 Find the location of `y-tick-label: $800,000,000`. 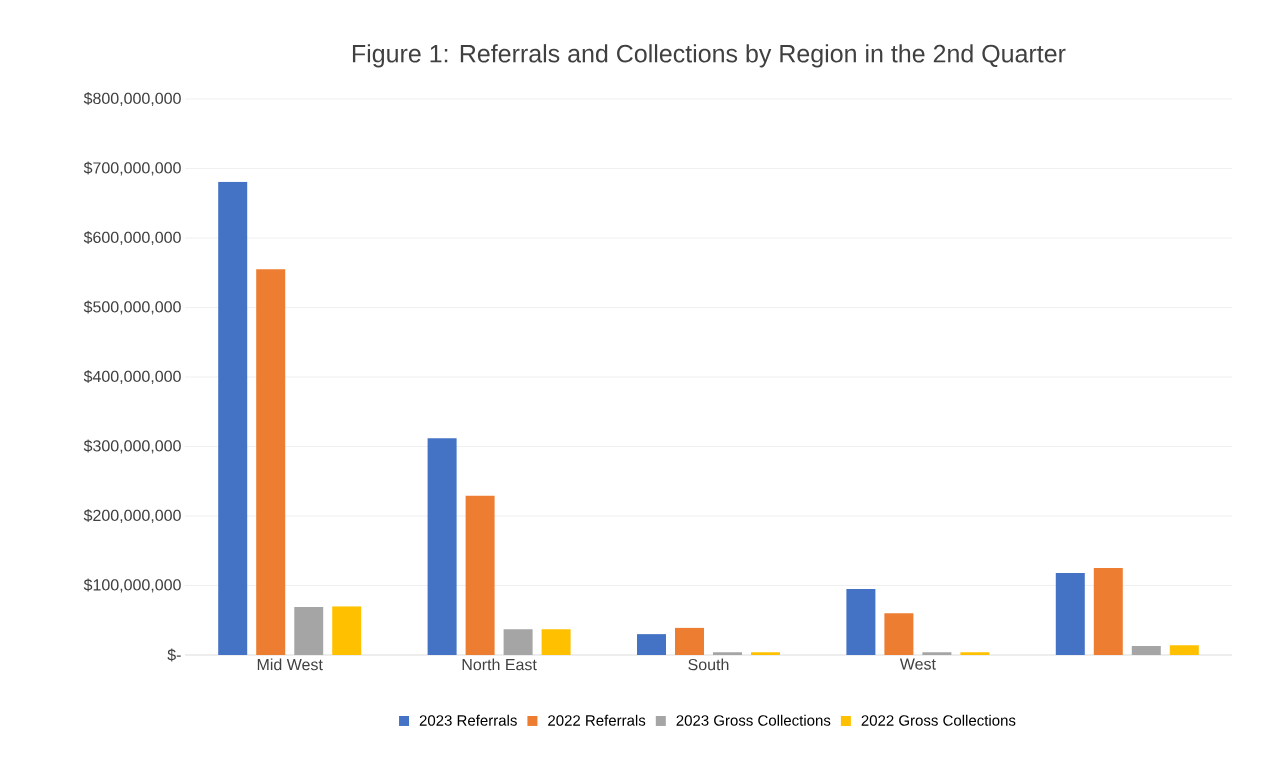

y-tick-label: $800,000,000 is located at coordinates (132, 99).